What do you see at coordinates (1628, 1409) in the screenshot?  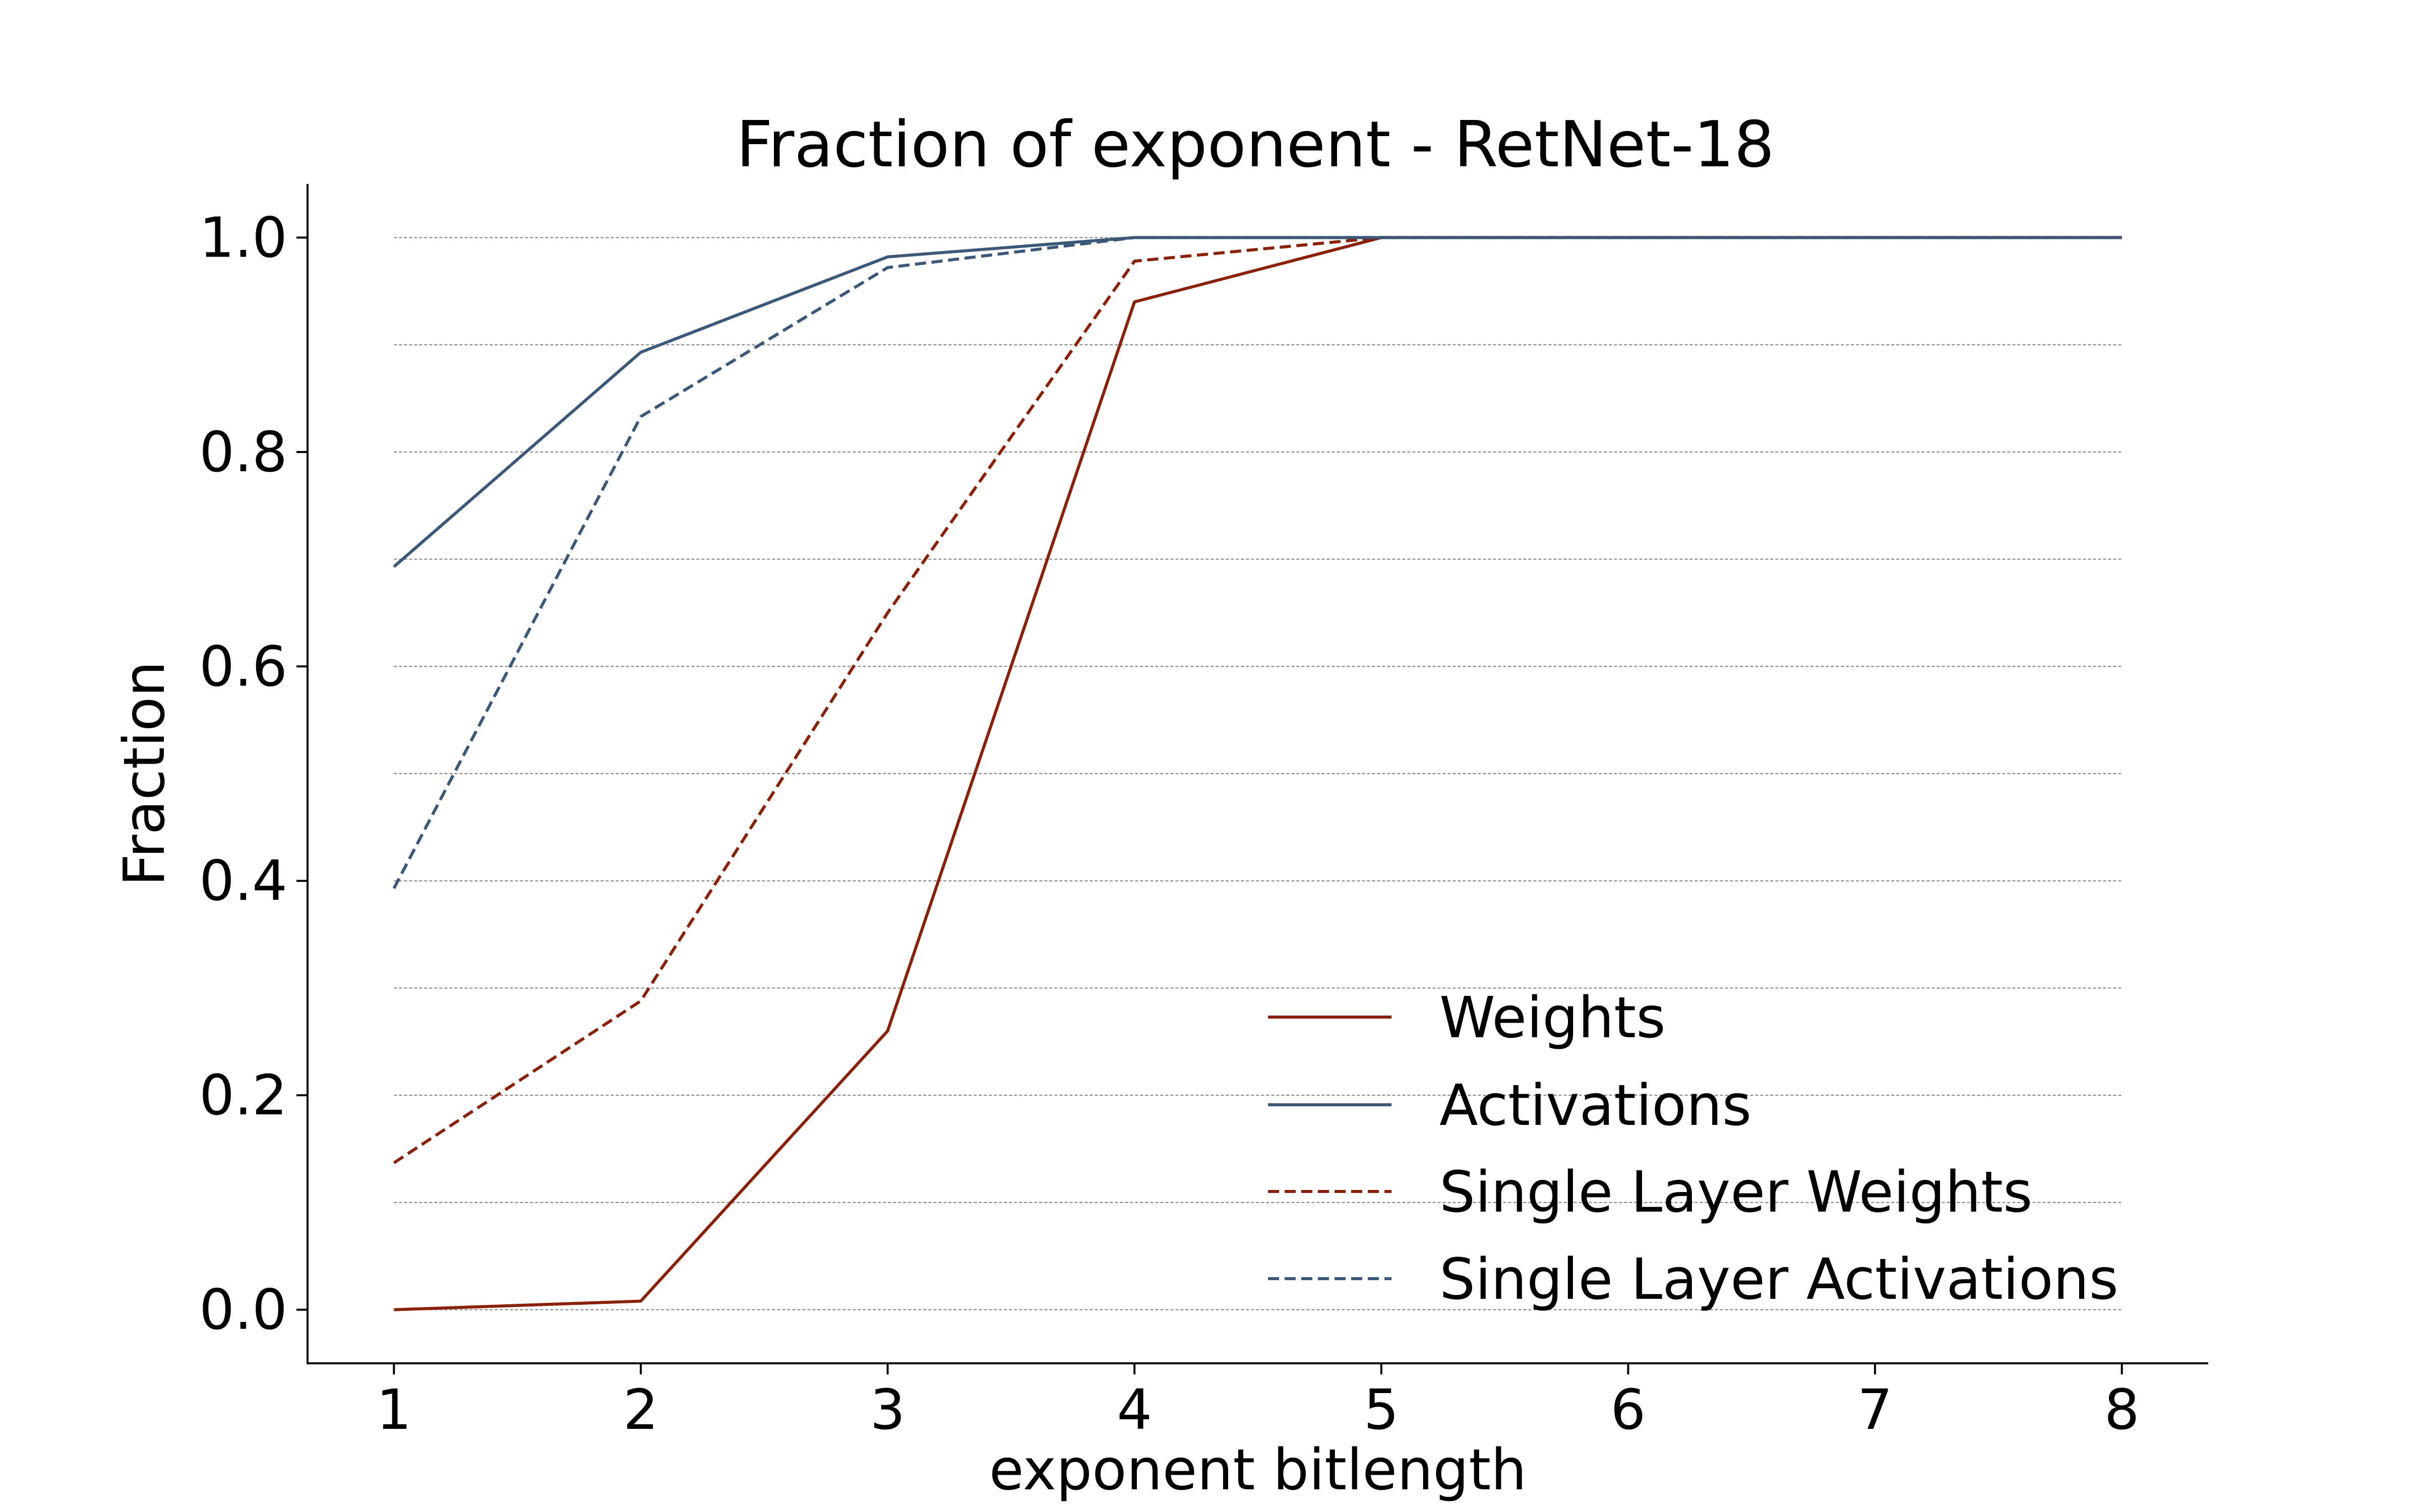 I see `x-tick-label: 6` at bounding box center [1628, 1409].